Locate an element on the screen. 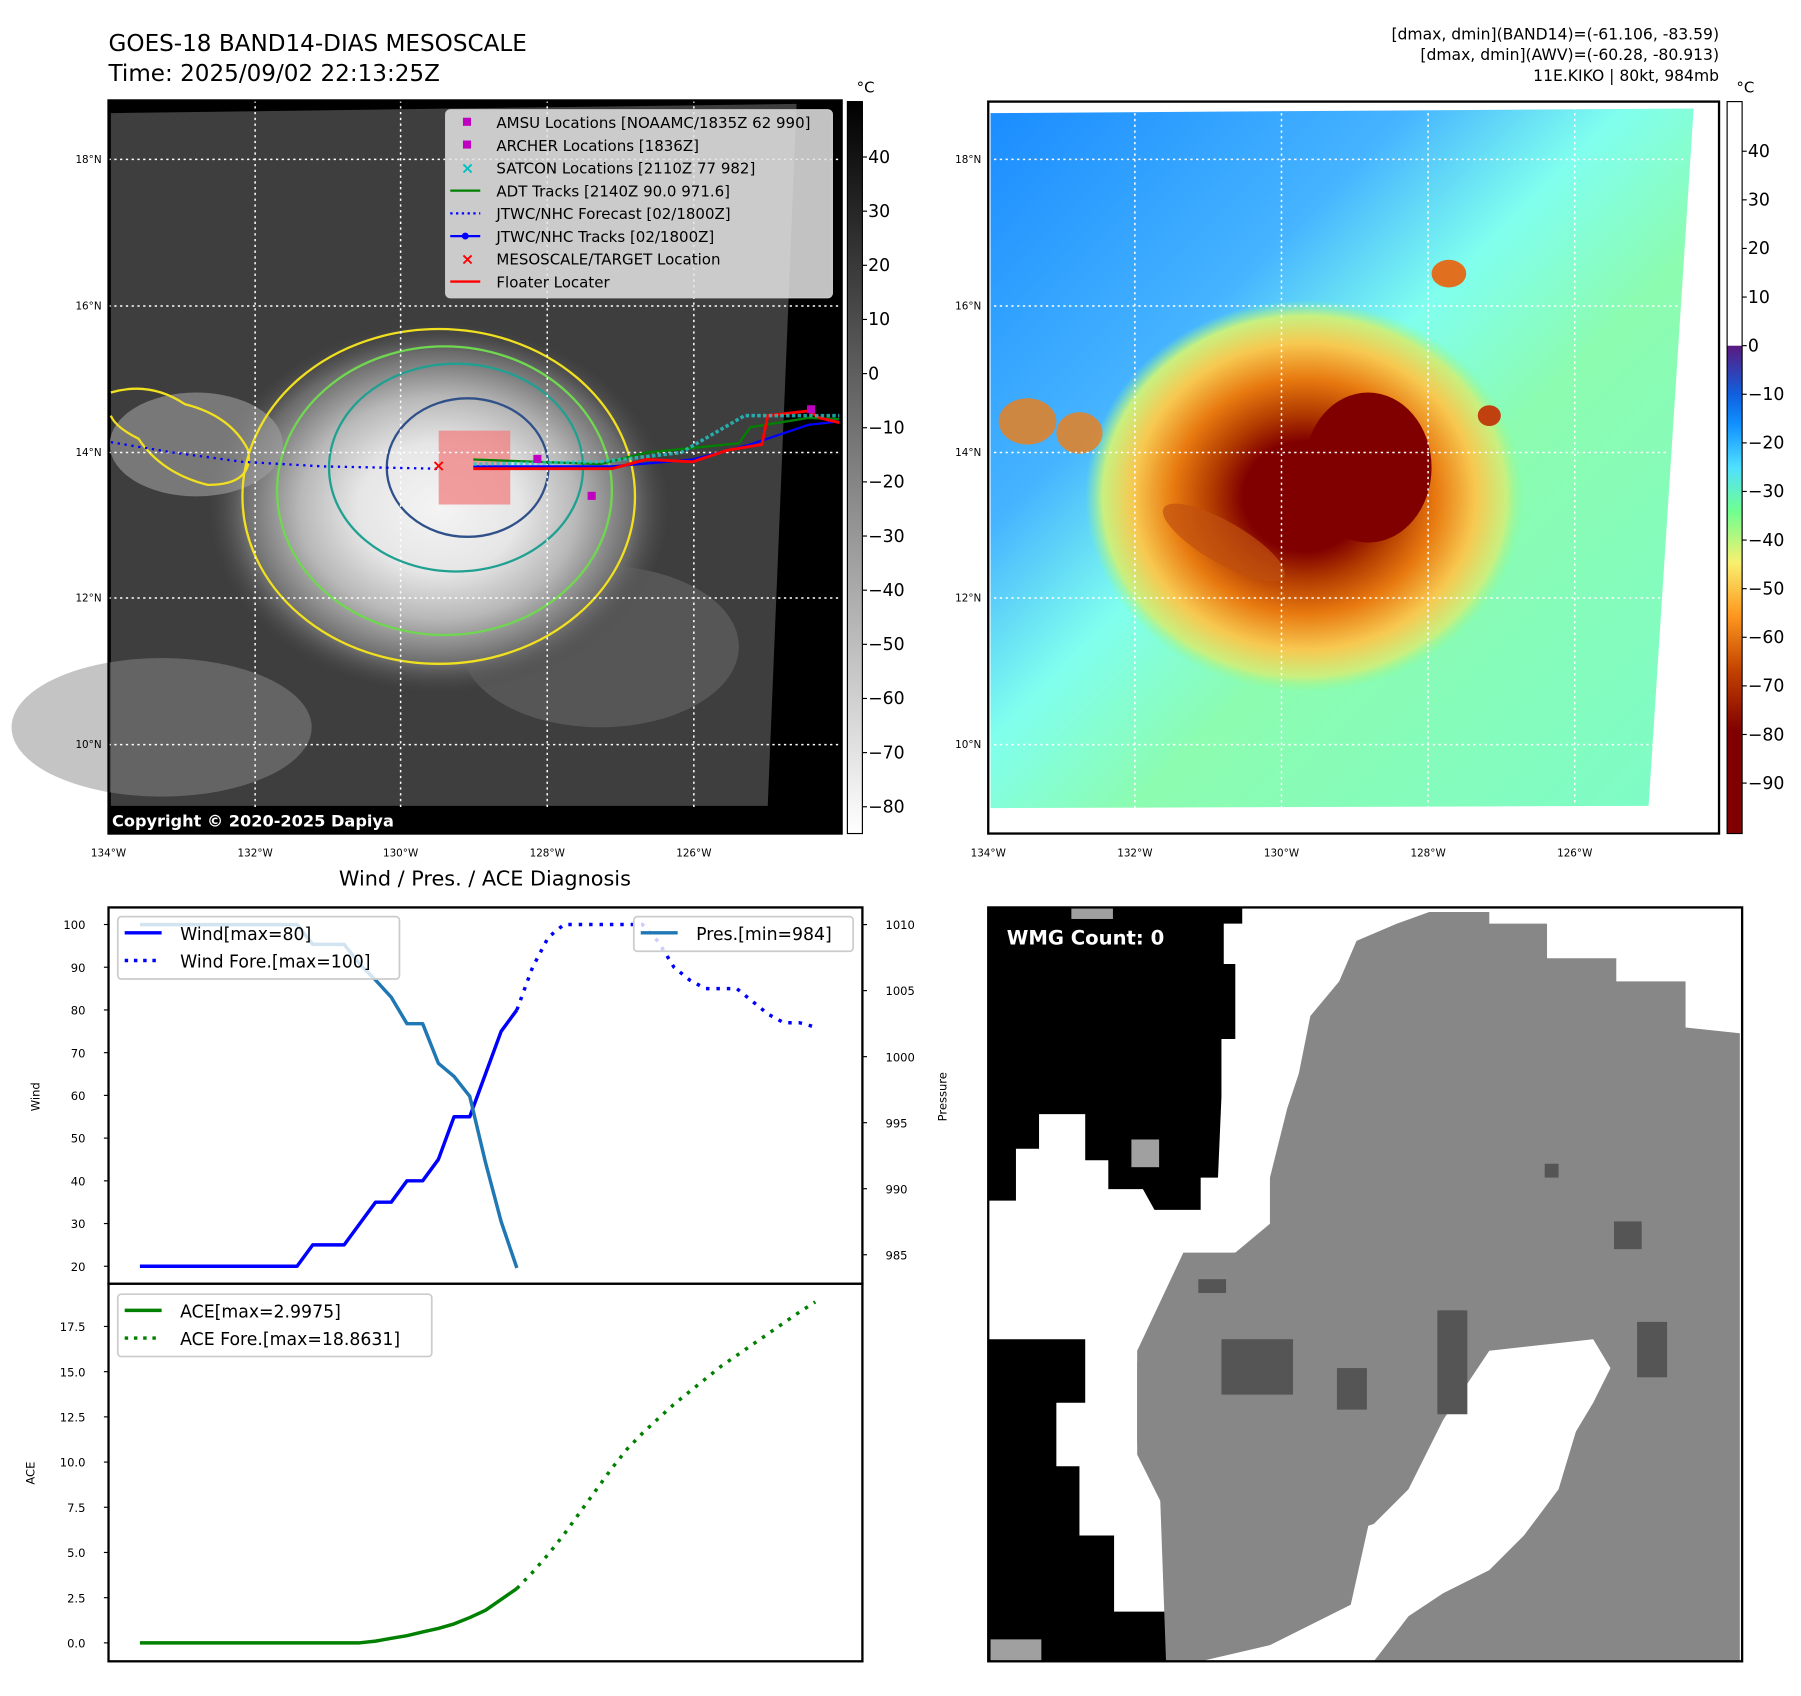 The image size is (1801, 1696). y-tick-label: 50 is located at coordinates (78, 1139).